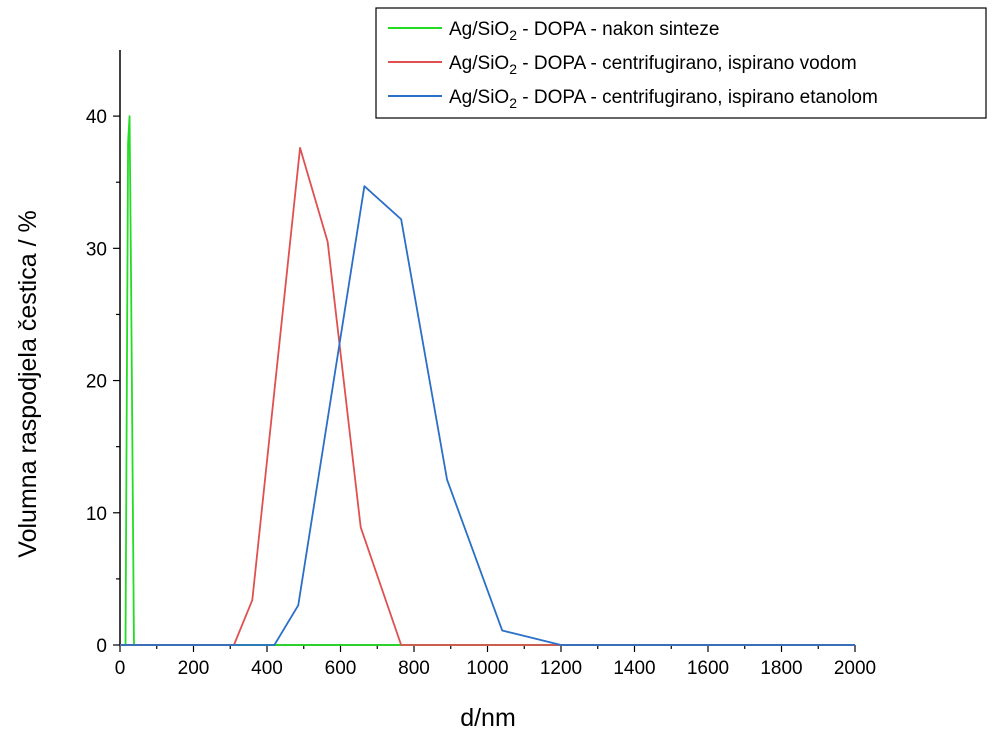 This screenshot has height=736, width=996. I want to click on x-tick-label: 1800, so click(781, 668).